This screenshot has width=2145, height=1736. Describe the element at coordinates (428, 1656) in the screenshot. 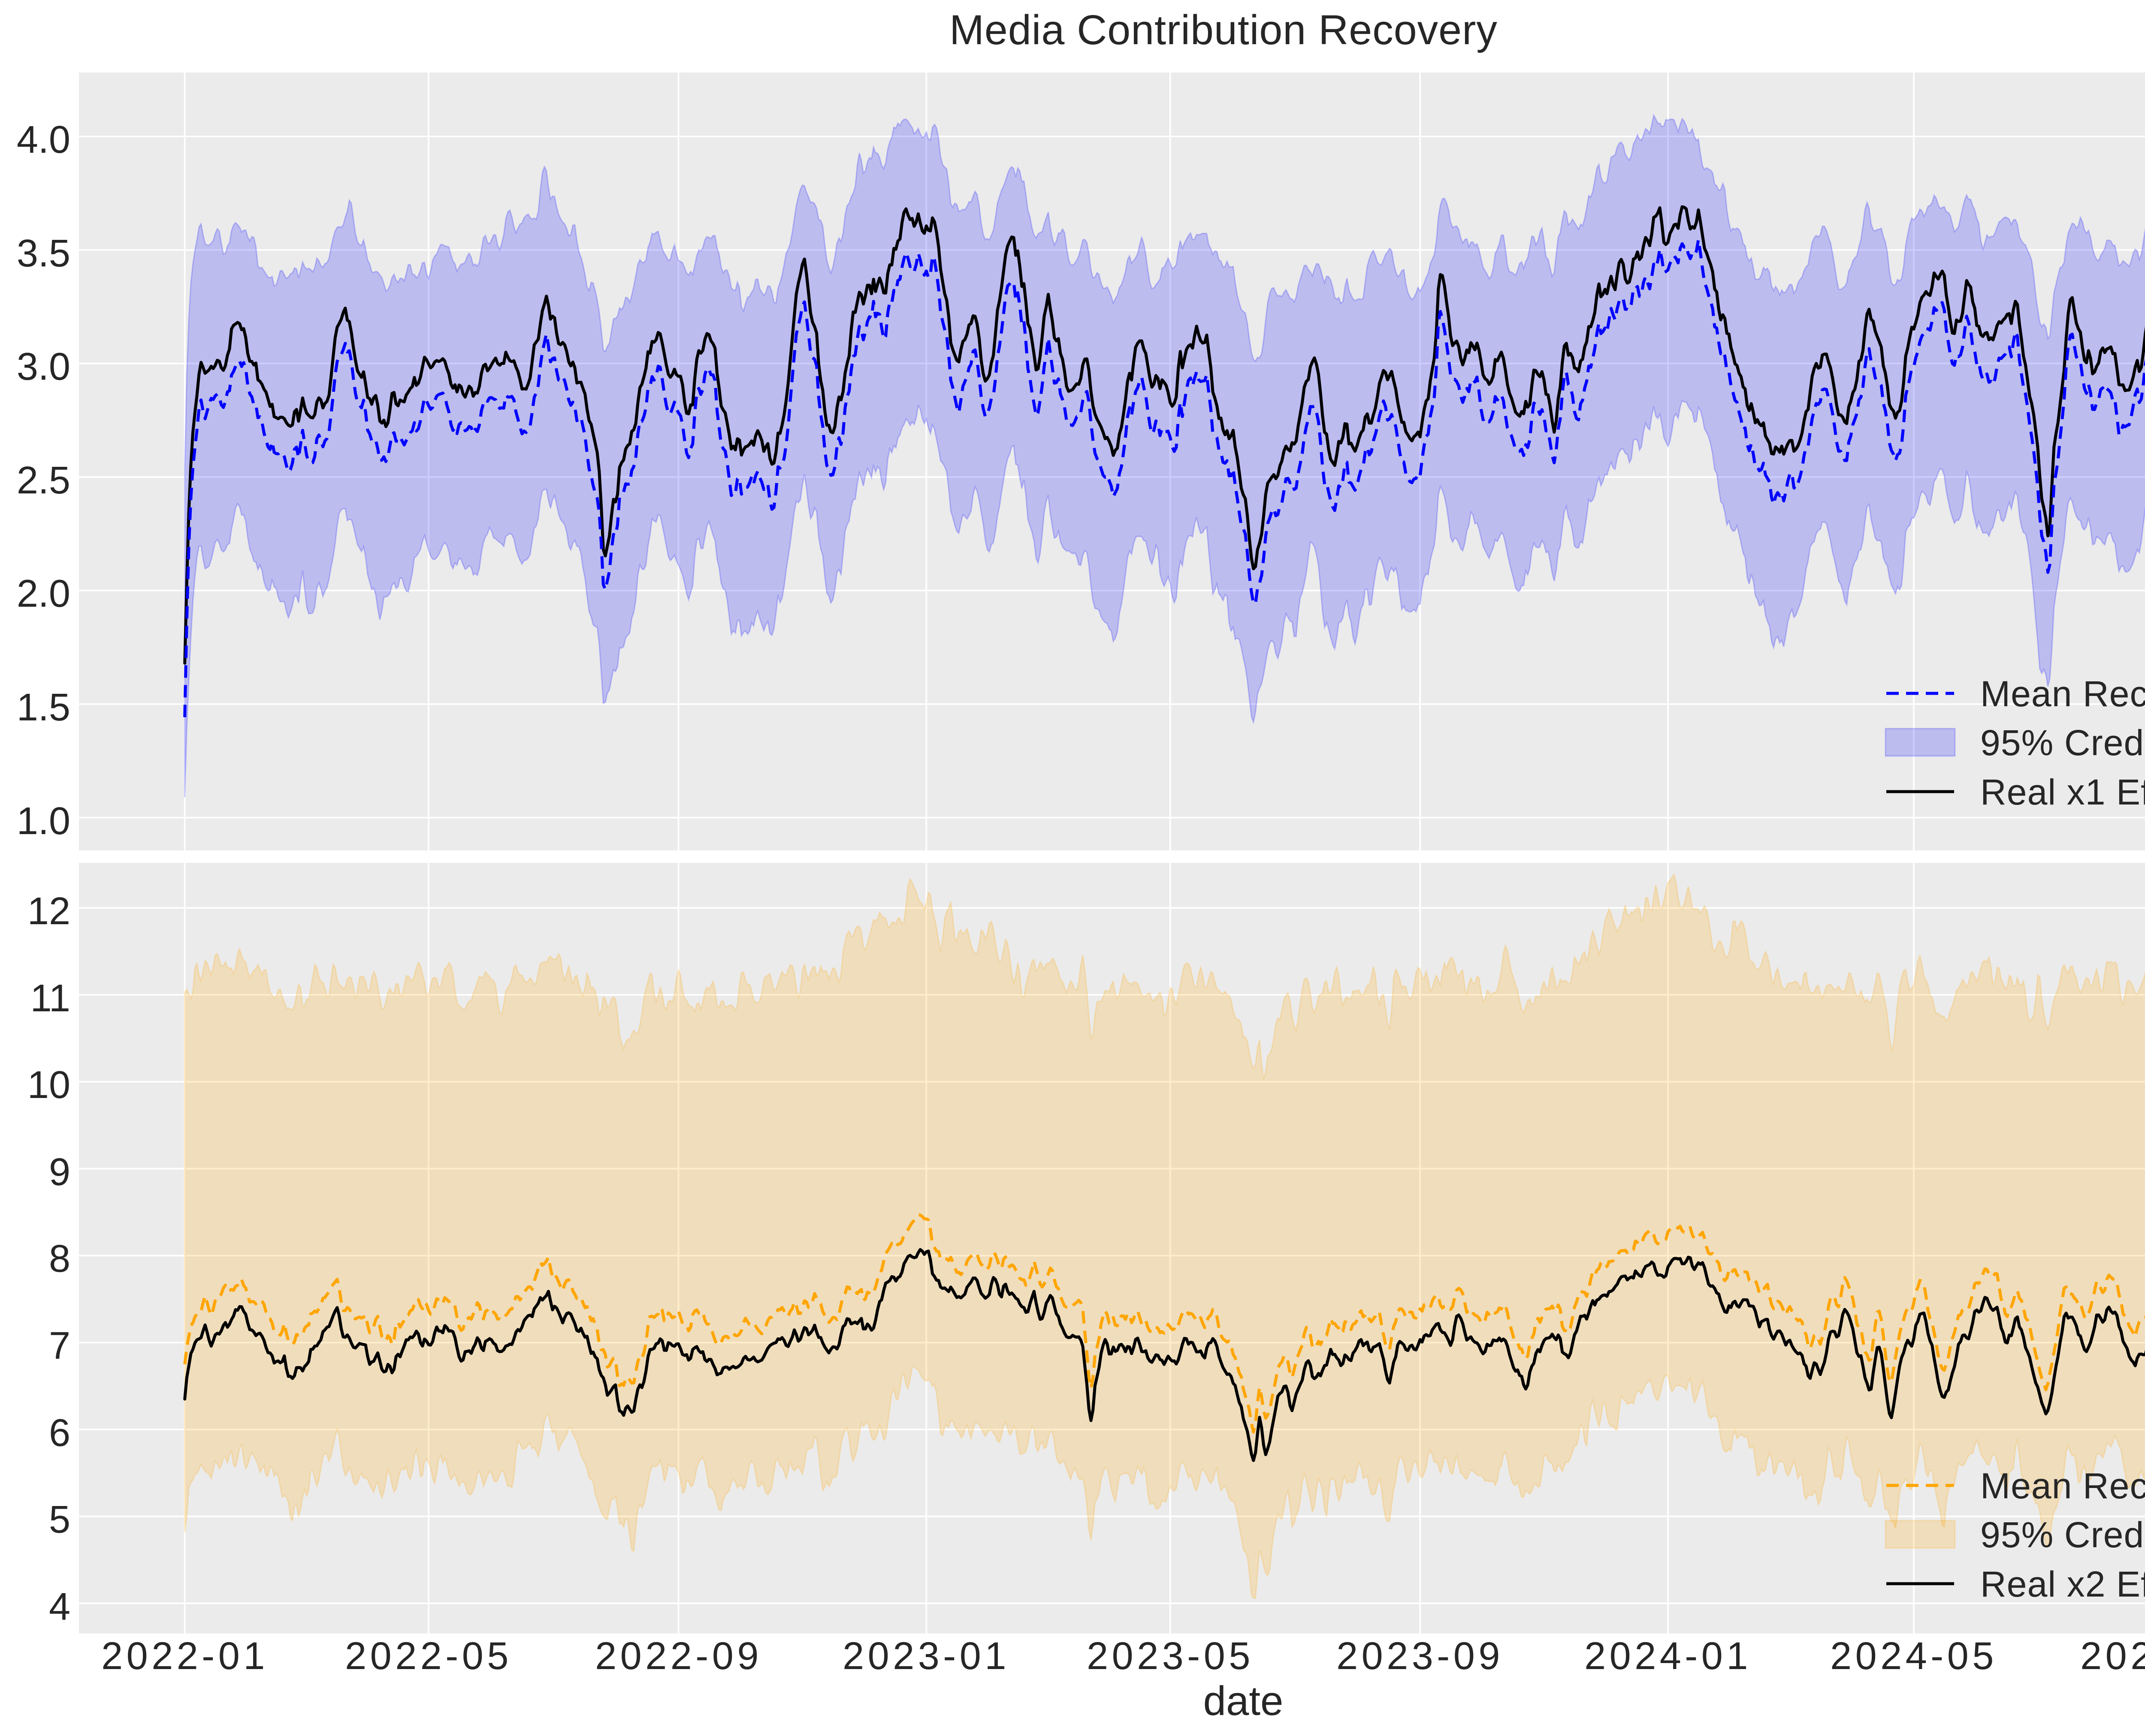

I see `svg-text: 2022-05` at that location.